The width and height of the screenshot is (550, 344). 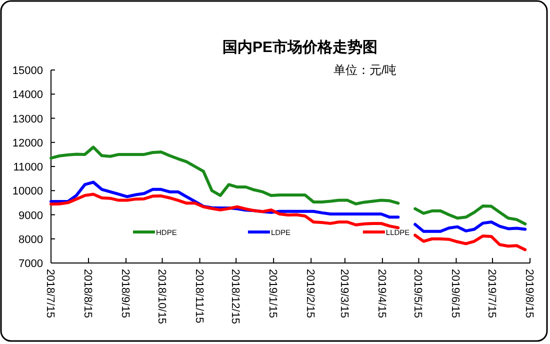 I want to click on x-tick-label: 2019/1/15, so click(x=272, y=293).